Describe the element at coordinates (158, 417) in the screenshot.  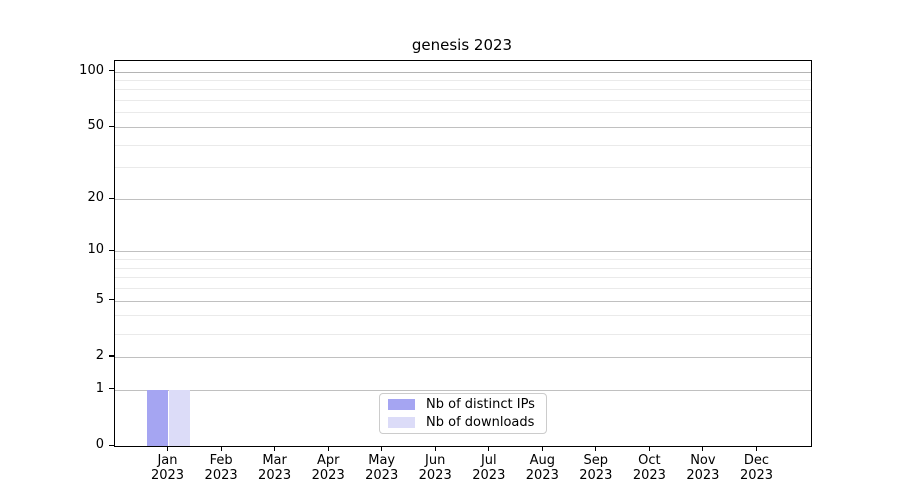
I see `bar-distinct-ips` at that location.